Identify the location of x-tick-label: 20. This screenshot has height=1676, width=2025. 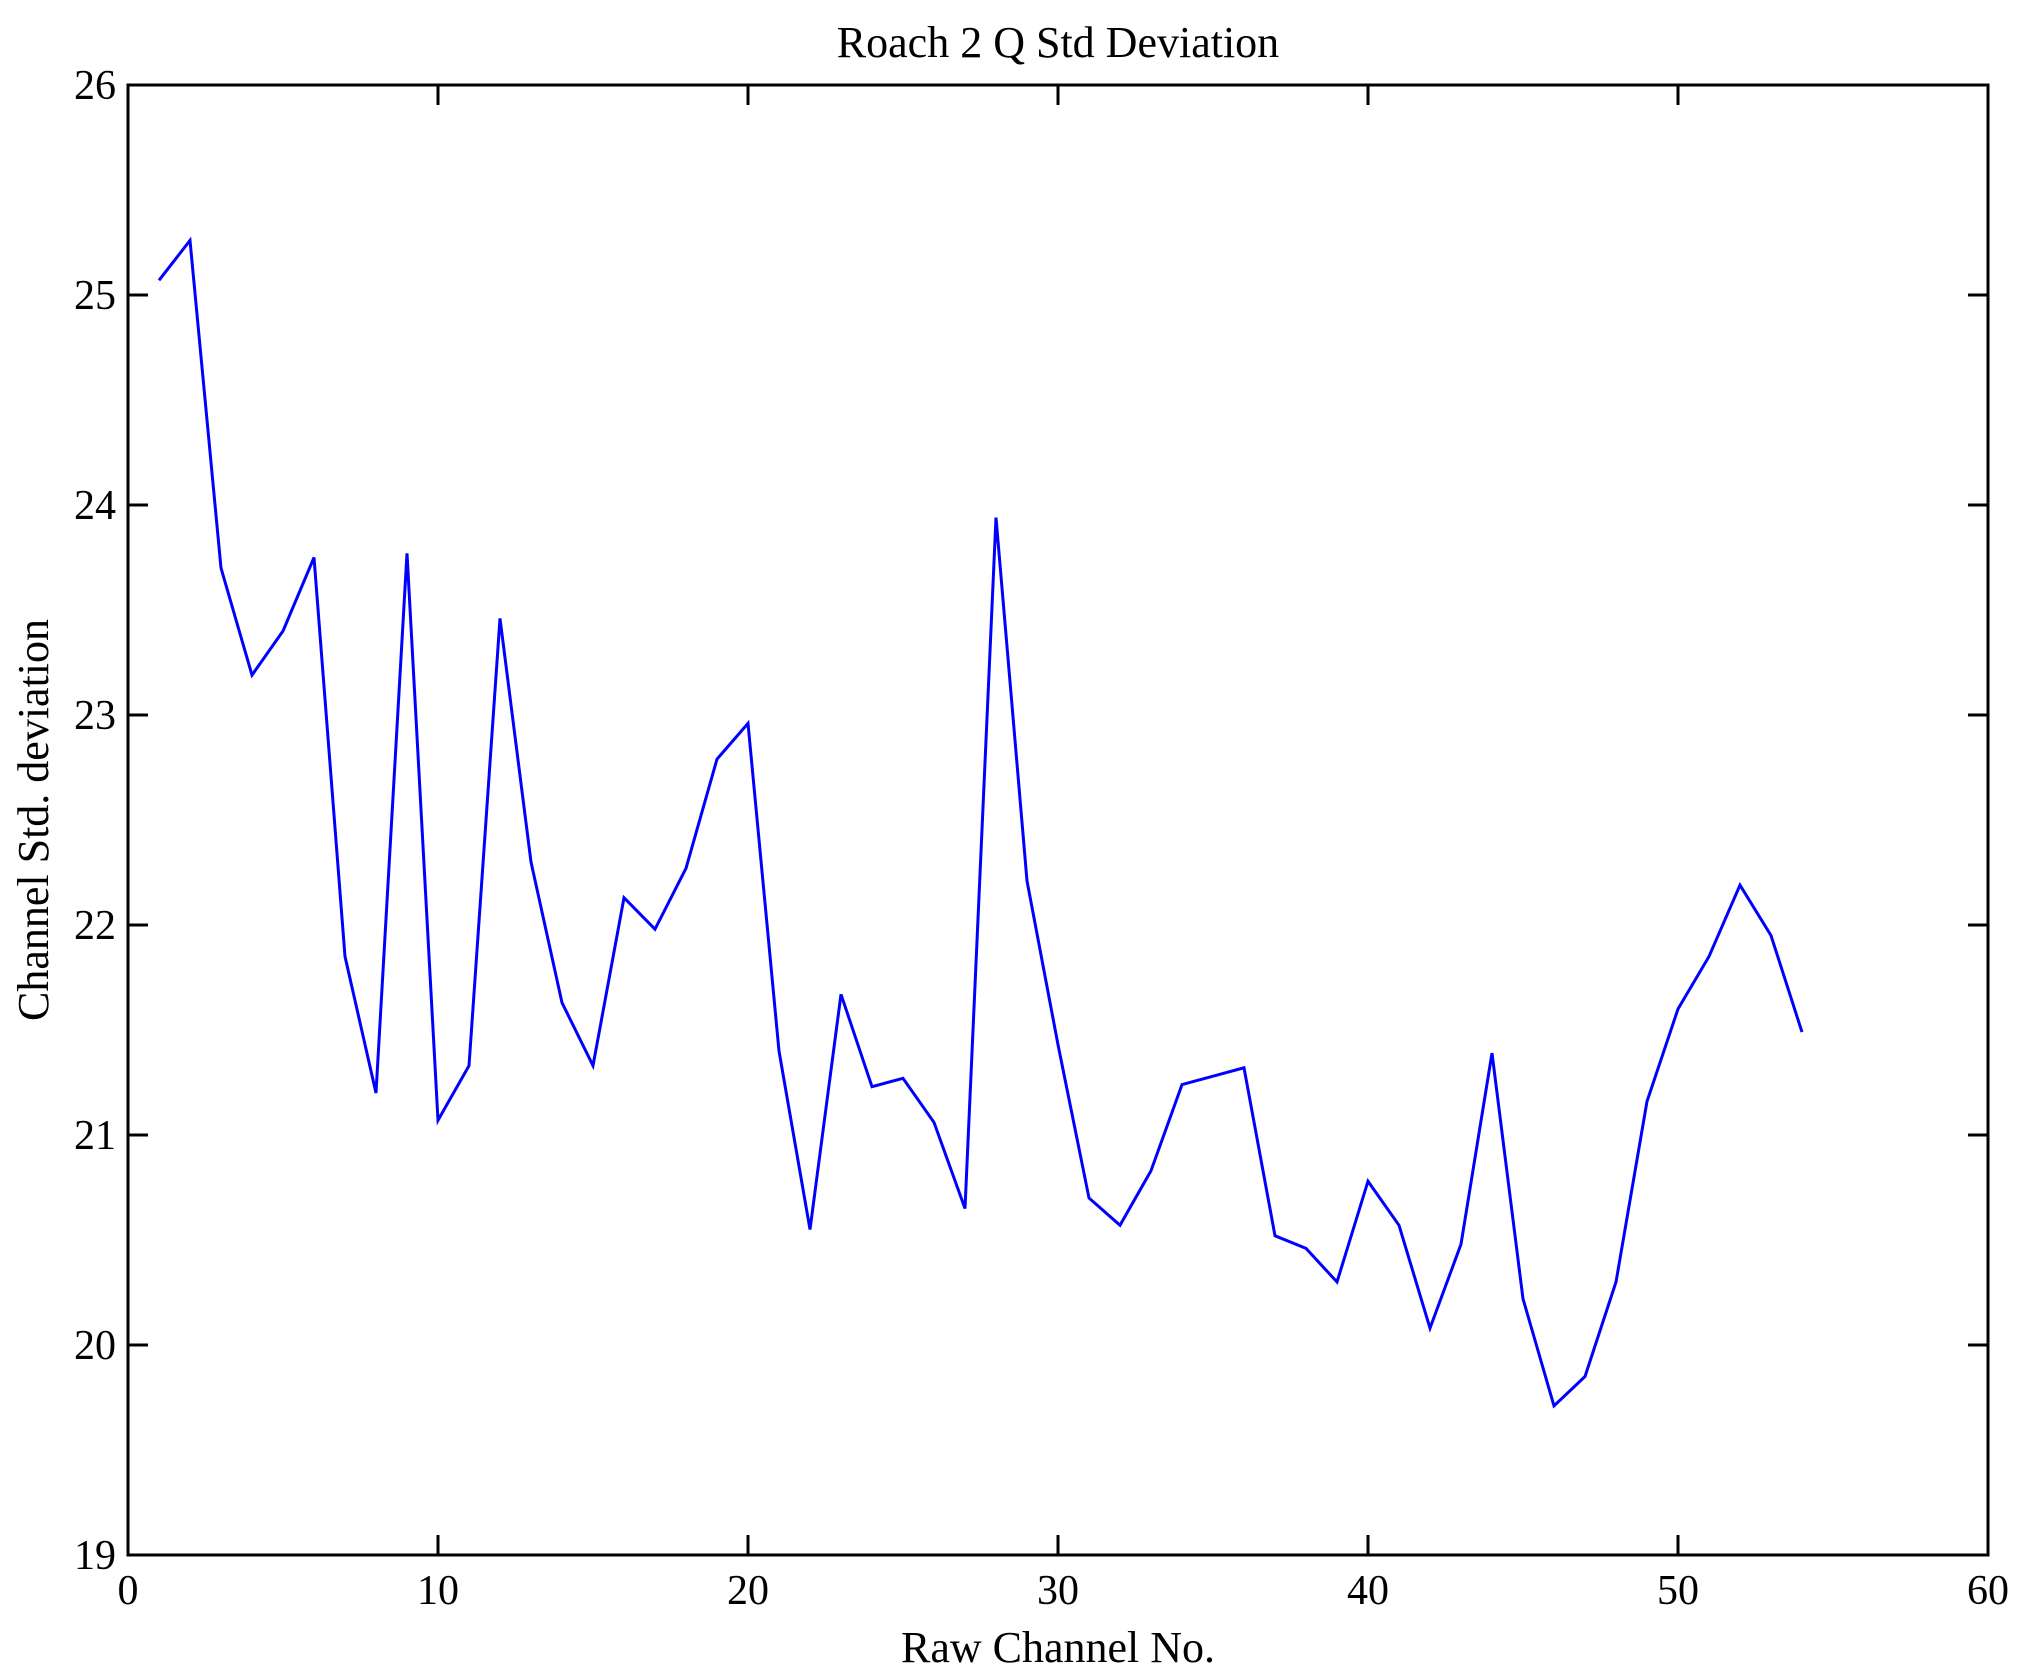
(748, 1591).